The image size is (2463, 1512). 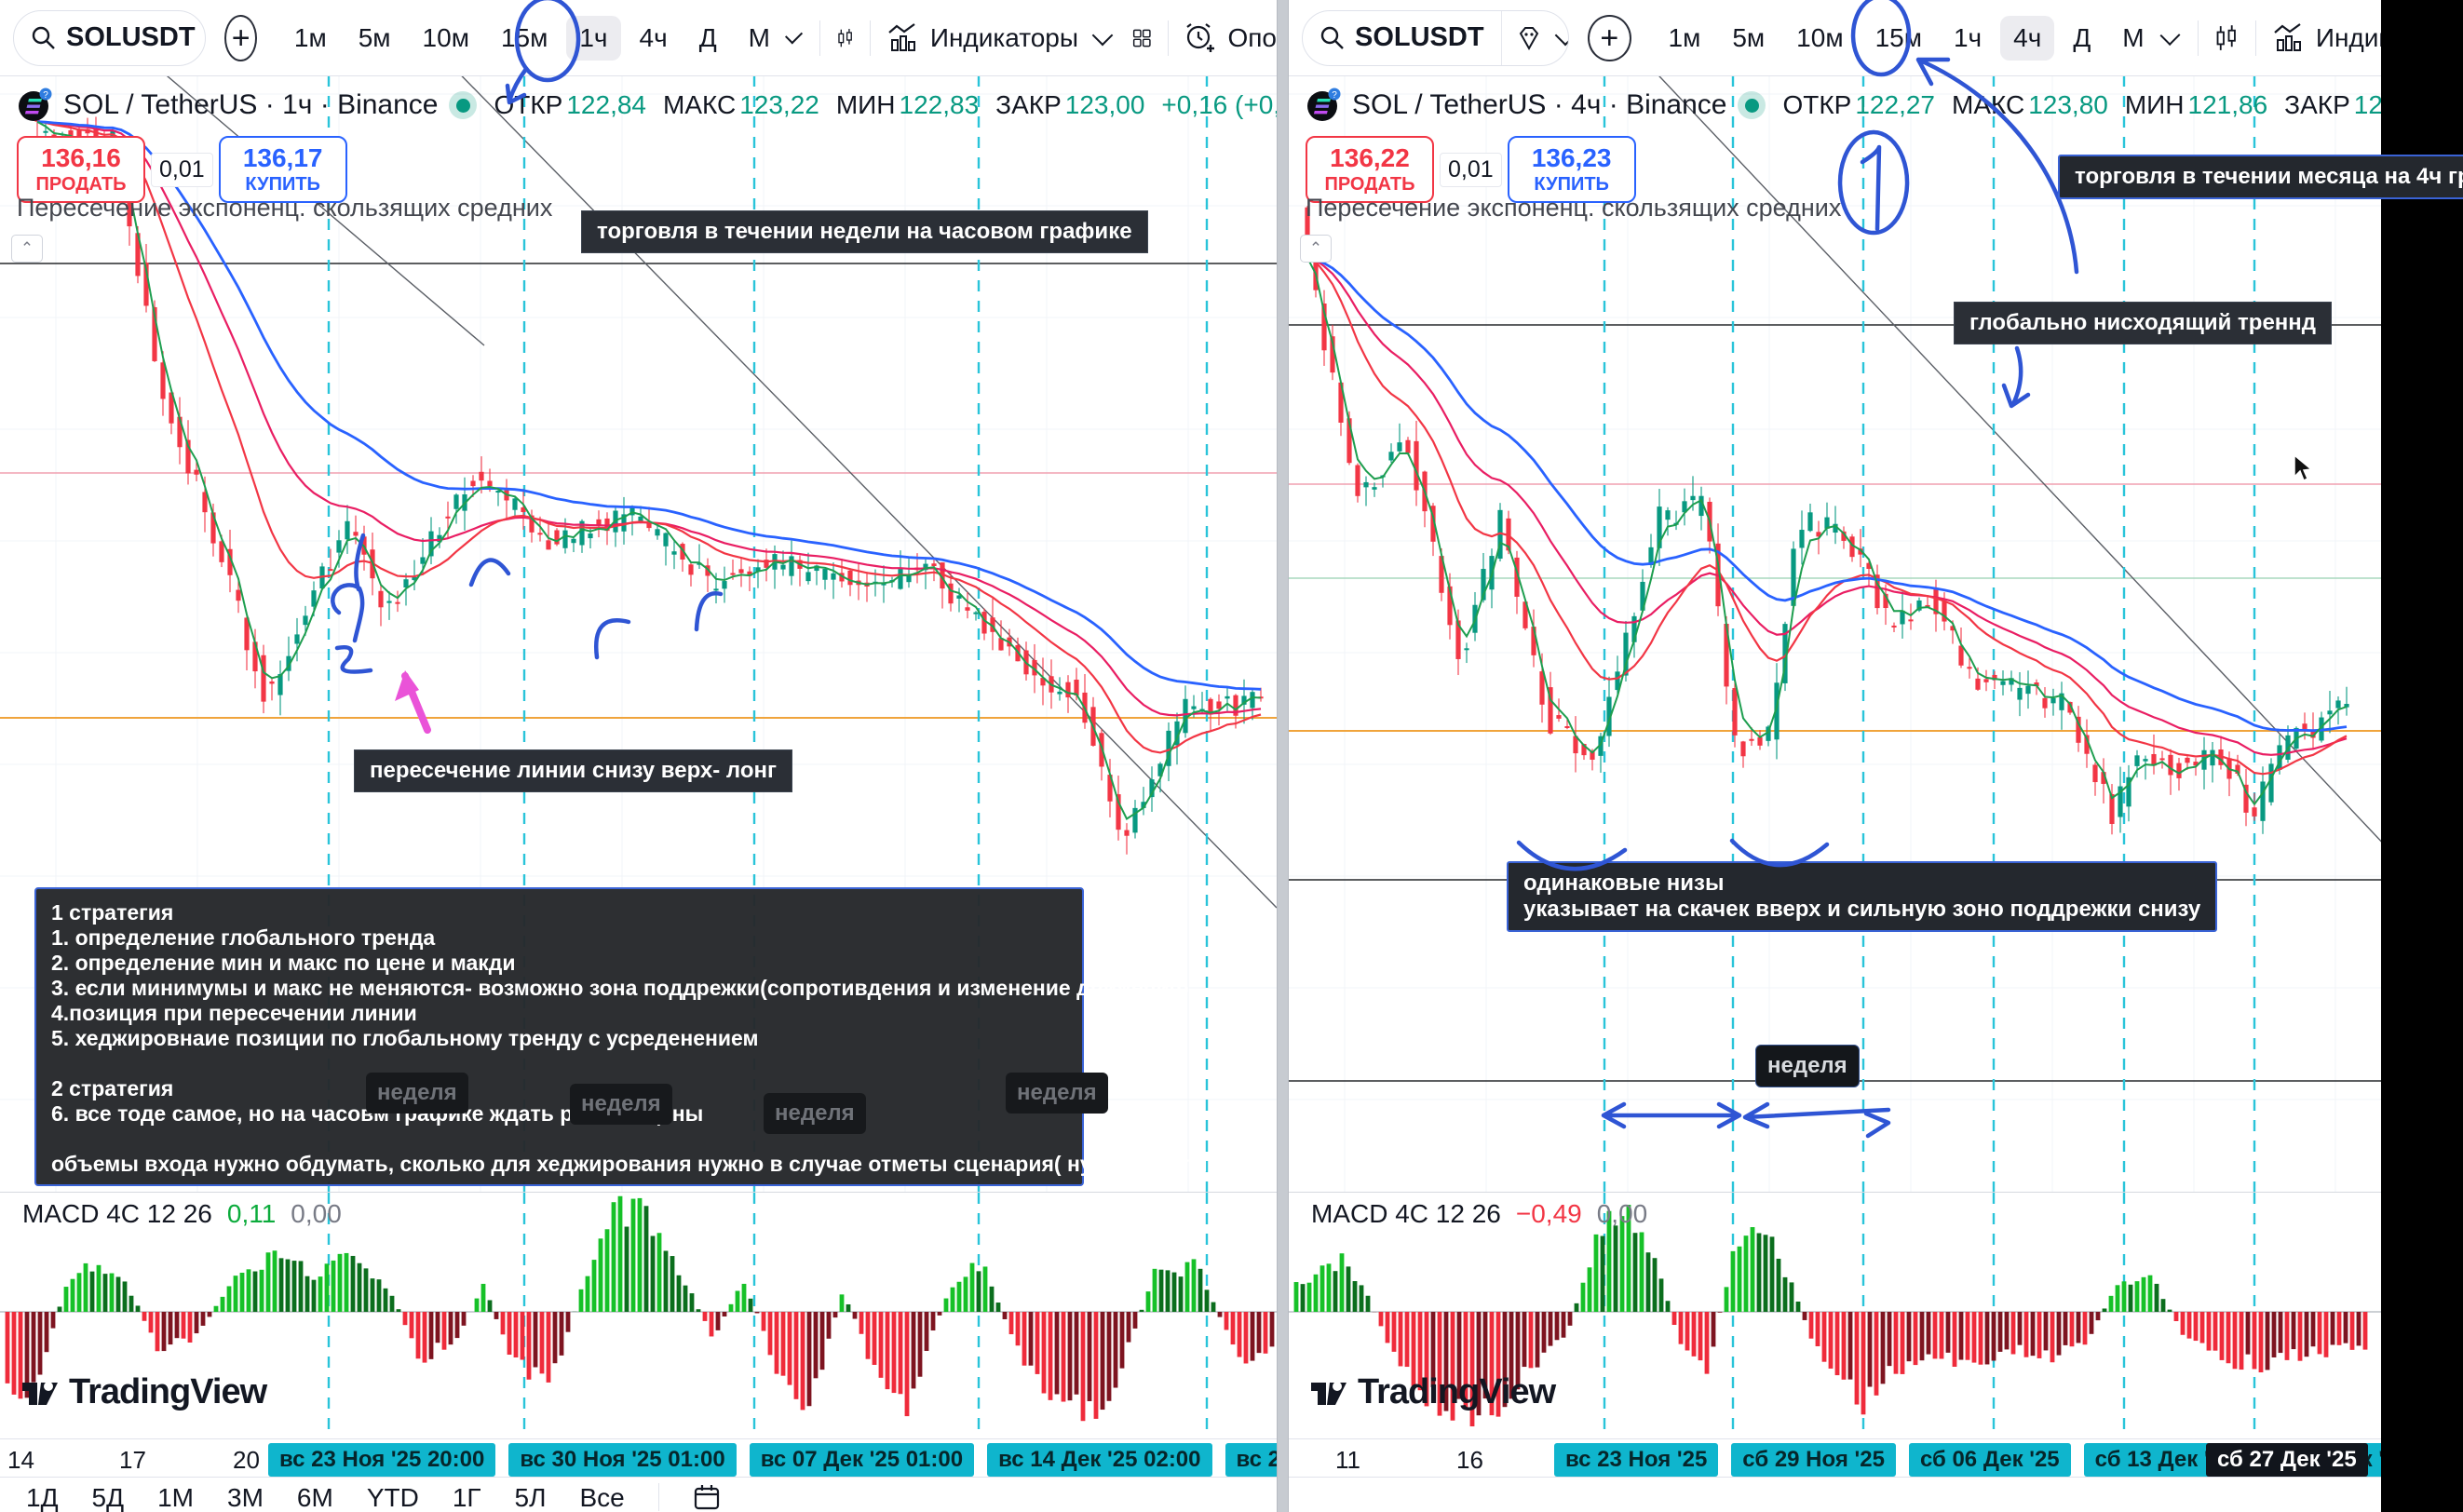 What do you see at coordinates (530, 1498) in the screenshot?
I see `range-button-5Л: 5Л` at bounding box center [530, 1498].